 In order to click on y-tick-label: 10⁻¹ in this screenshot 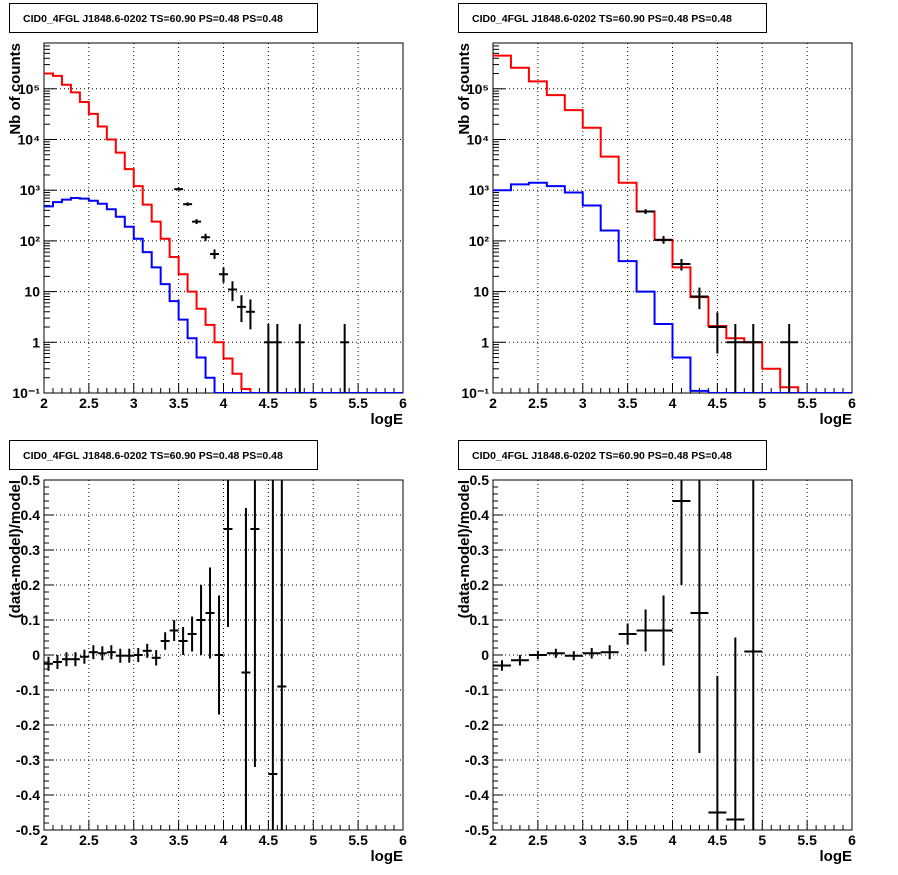, I will do `click(475, 393)`.